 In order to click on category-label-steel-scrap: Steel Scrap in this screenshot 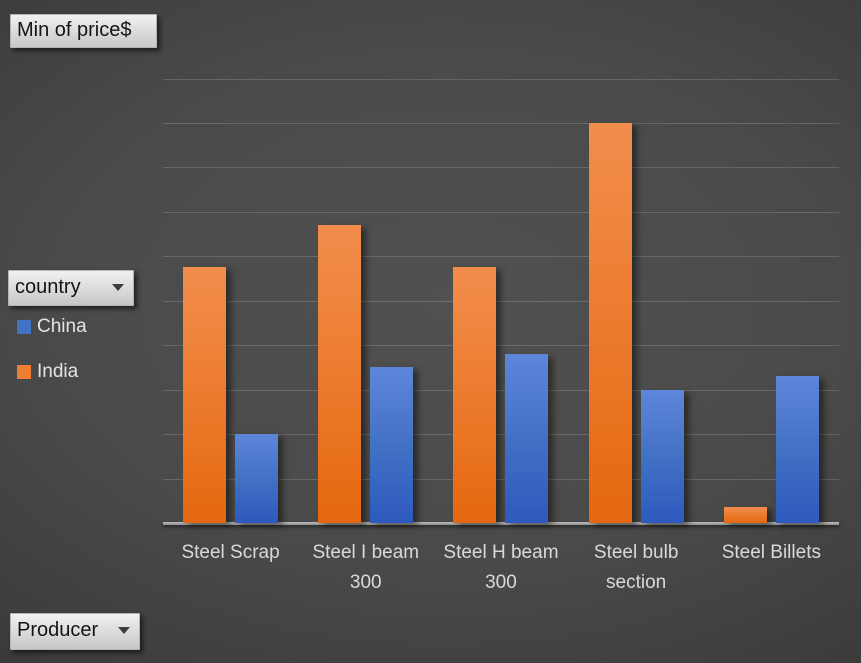, I will do `click(230, 552)`.